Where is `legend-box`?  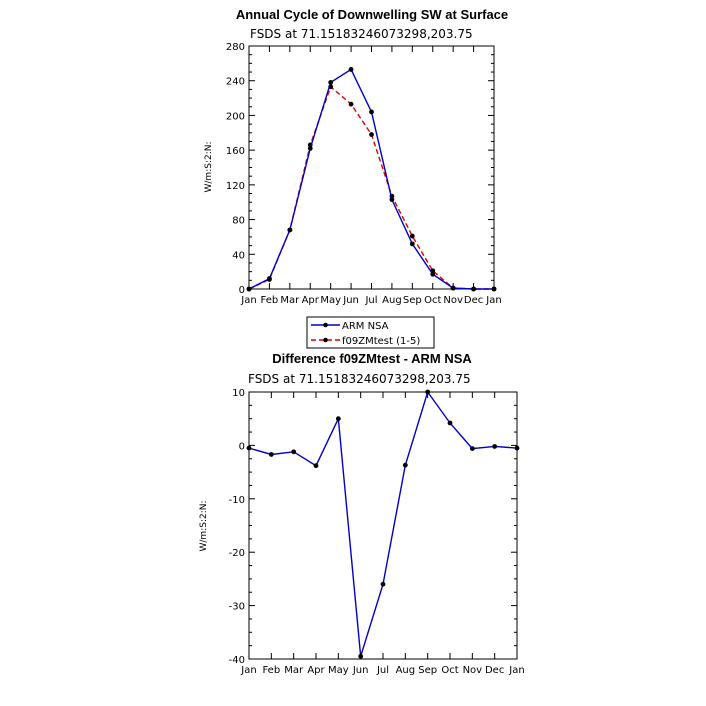
legend-box is located at coordinates (370, 332).